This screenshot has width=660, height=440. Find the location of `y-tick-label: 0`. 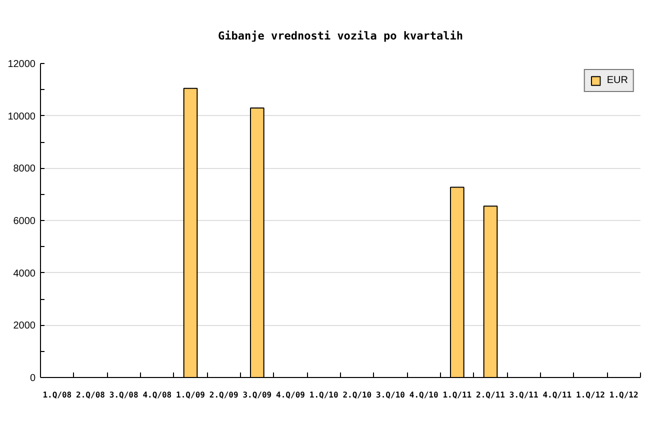

y-tick-label: 0 is located at coordinates (33, 378).